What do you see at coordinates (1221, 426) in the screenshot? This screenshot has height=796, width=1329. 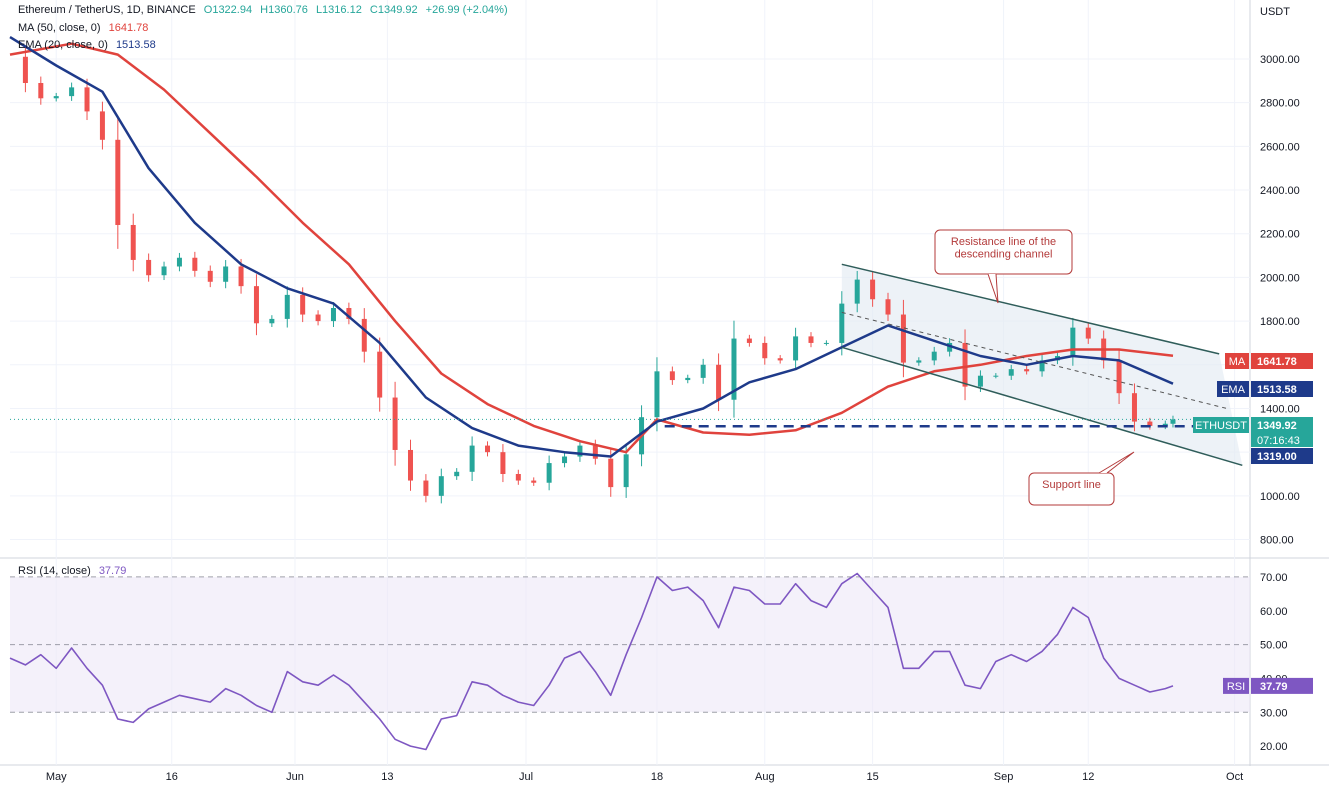 I see `ethusdt-price-label-tag: ETHUSDT` at bounding box center [1221, 426].